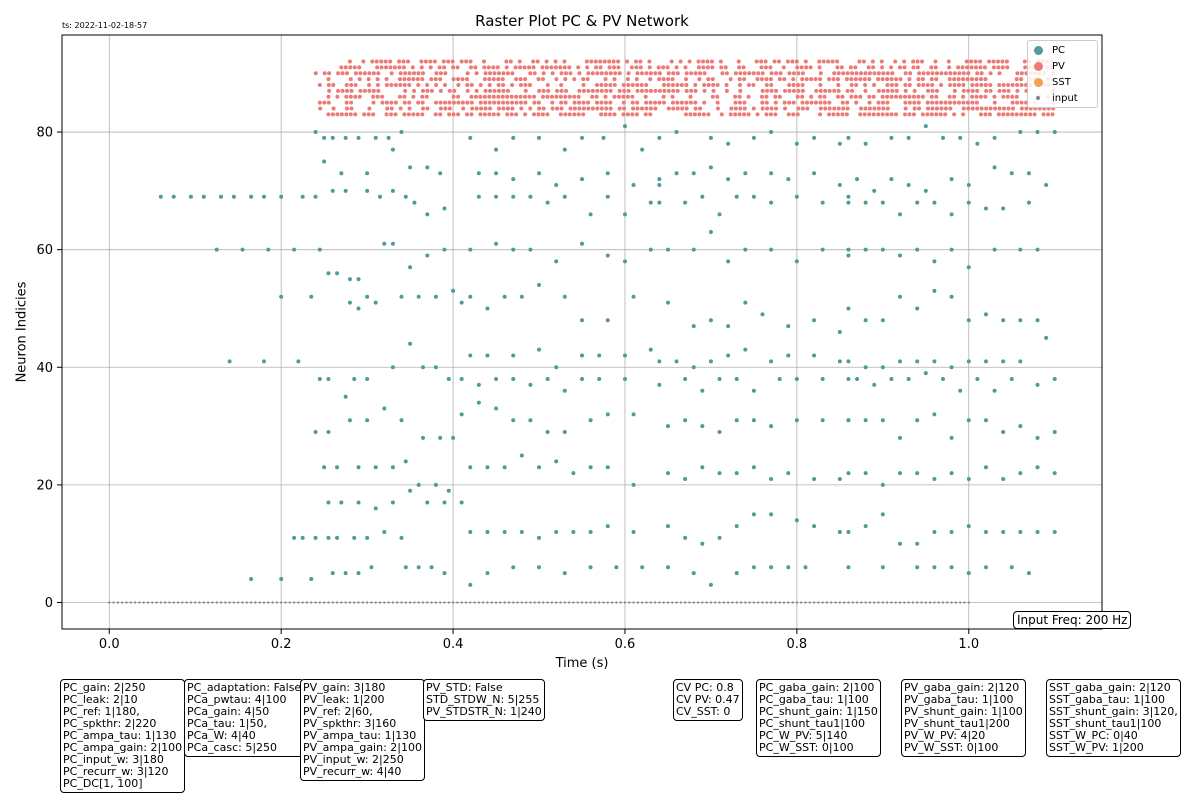 Image resolution: width=1200 pixels, height=800 pixels. What do you see at coordinates (582, 663) in the screenshot?
I see `x-axis-label: Time (s)` at bounding box center [582, 663].